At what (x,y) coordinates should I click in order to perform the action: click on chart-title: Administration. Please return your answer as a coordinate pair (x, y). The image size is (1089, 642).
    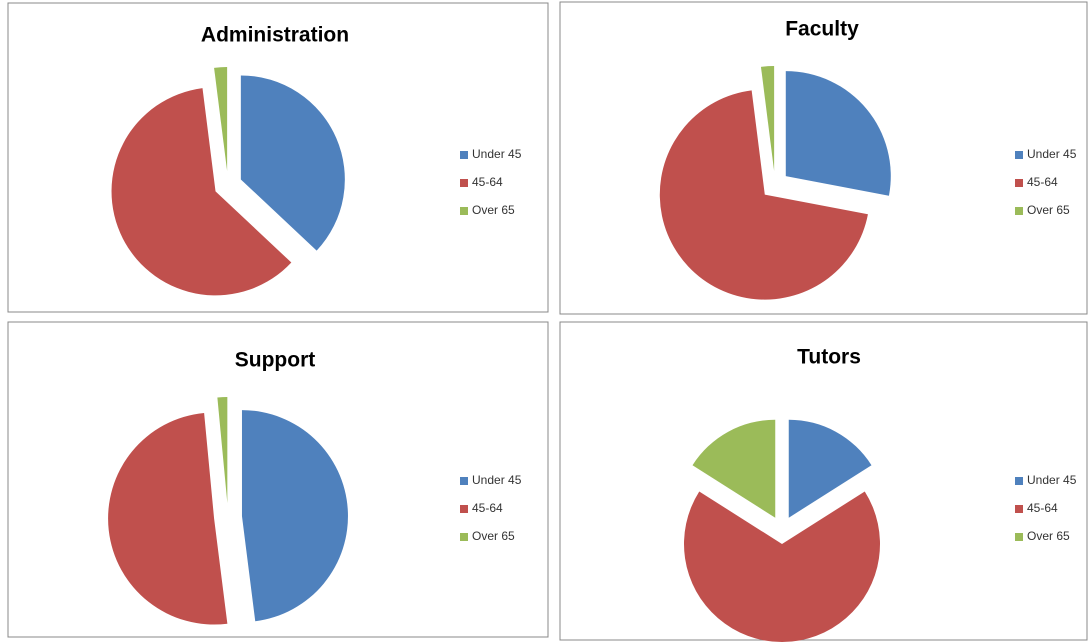
    Looking at the image, I should click on (275, 35).